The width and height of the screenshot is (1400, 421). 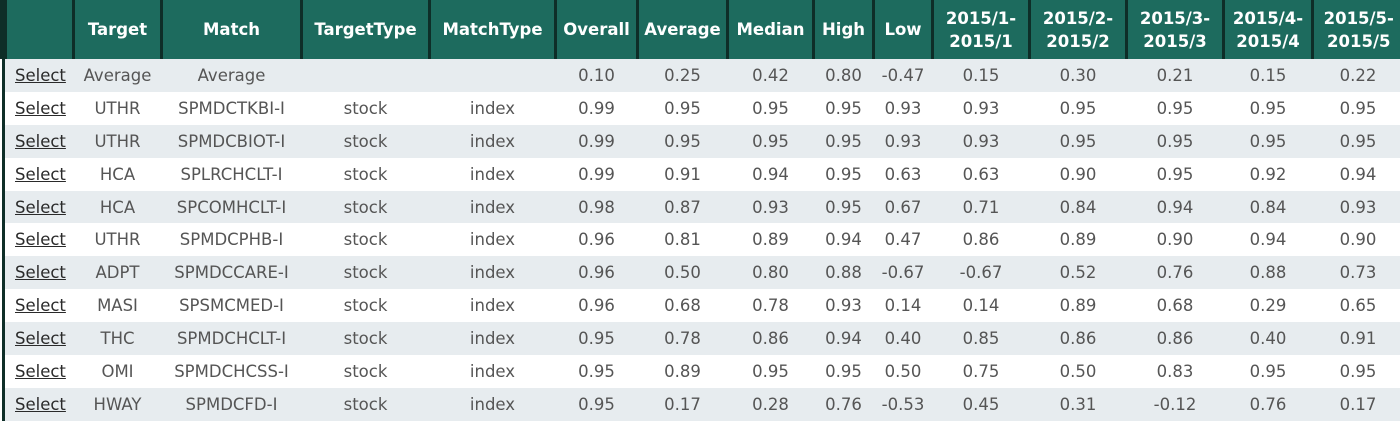 I want to click on period-5-cell: 0.22, so click(x=1356, y=75).